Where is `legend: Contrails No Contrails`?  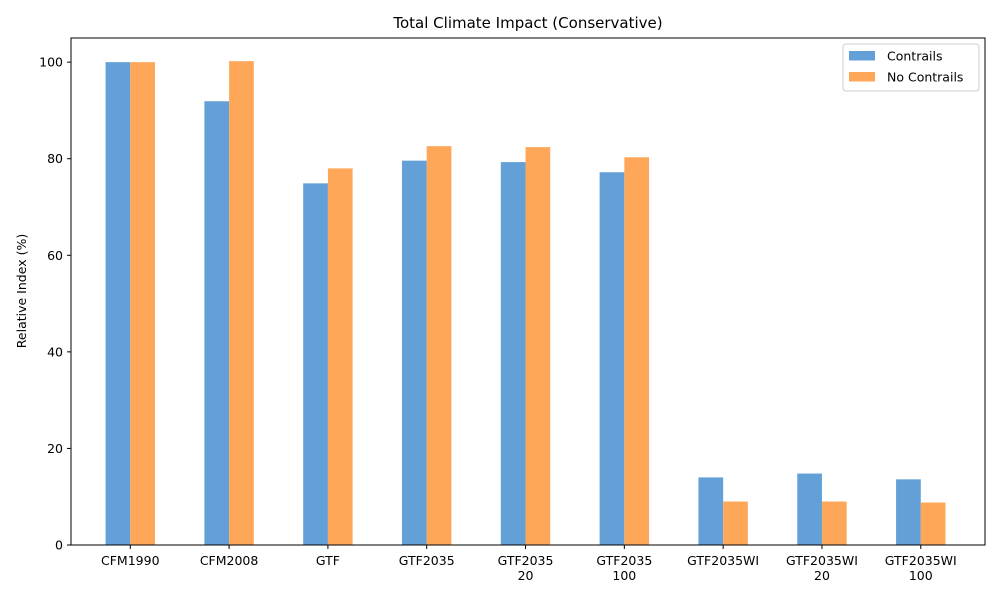 legend: Contrails No Contrails is located at coordinates (911, 67).